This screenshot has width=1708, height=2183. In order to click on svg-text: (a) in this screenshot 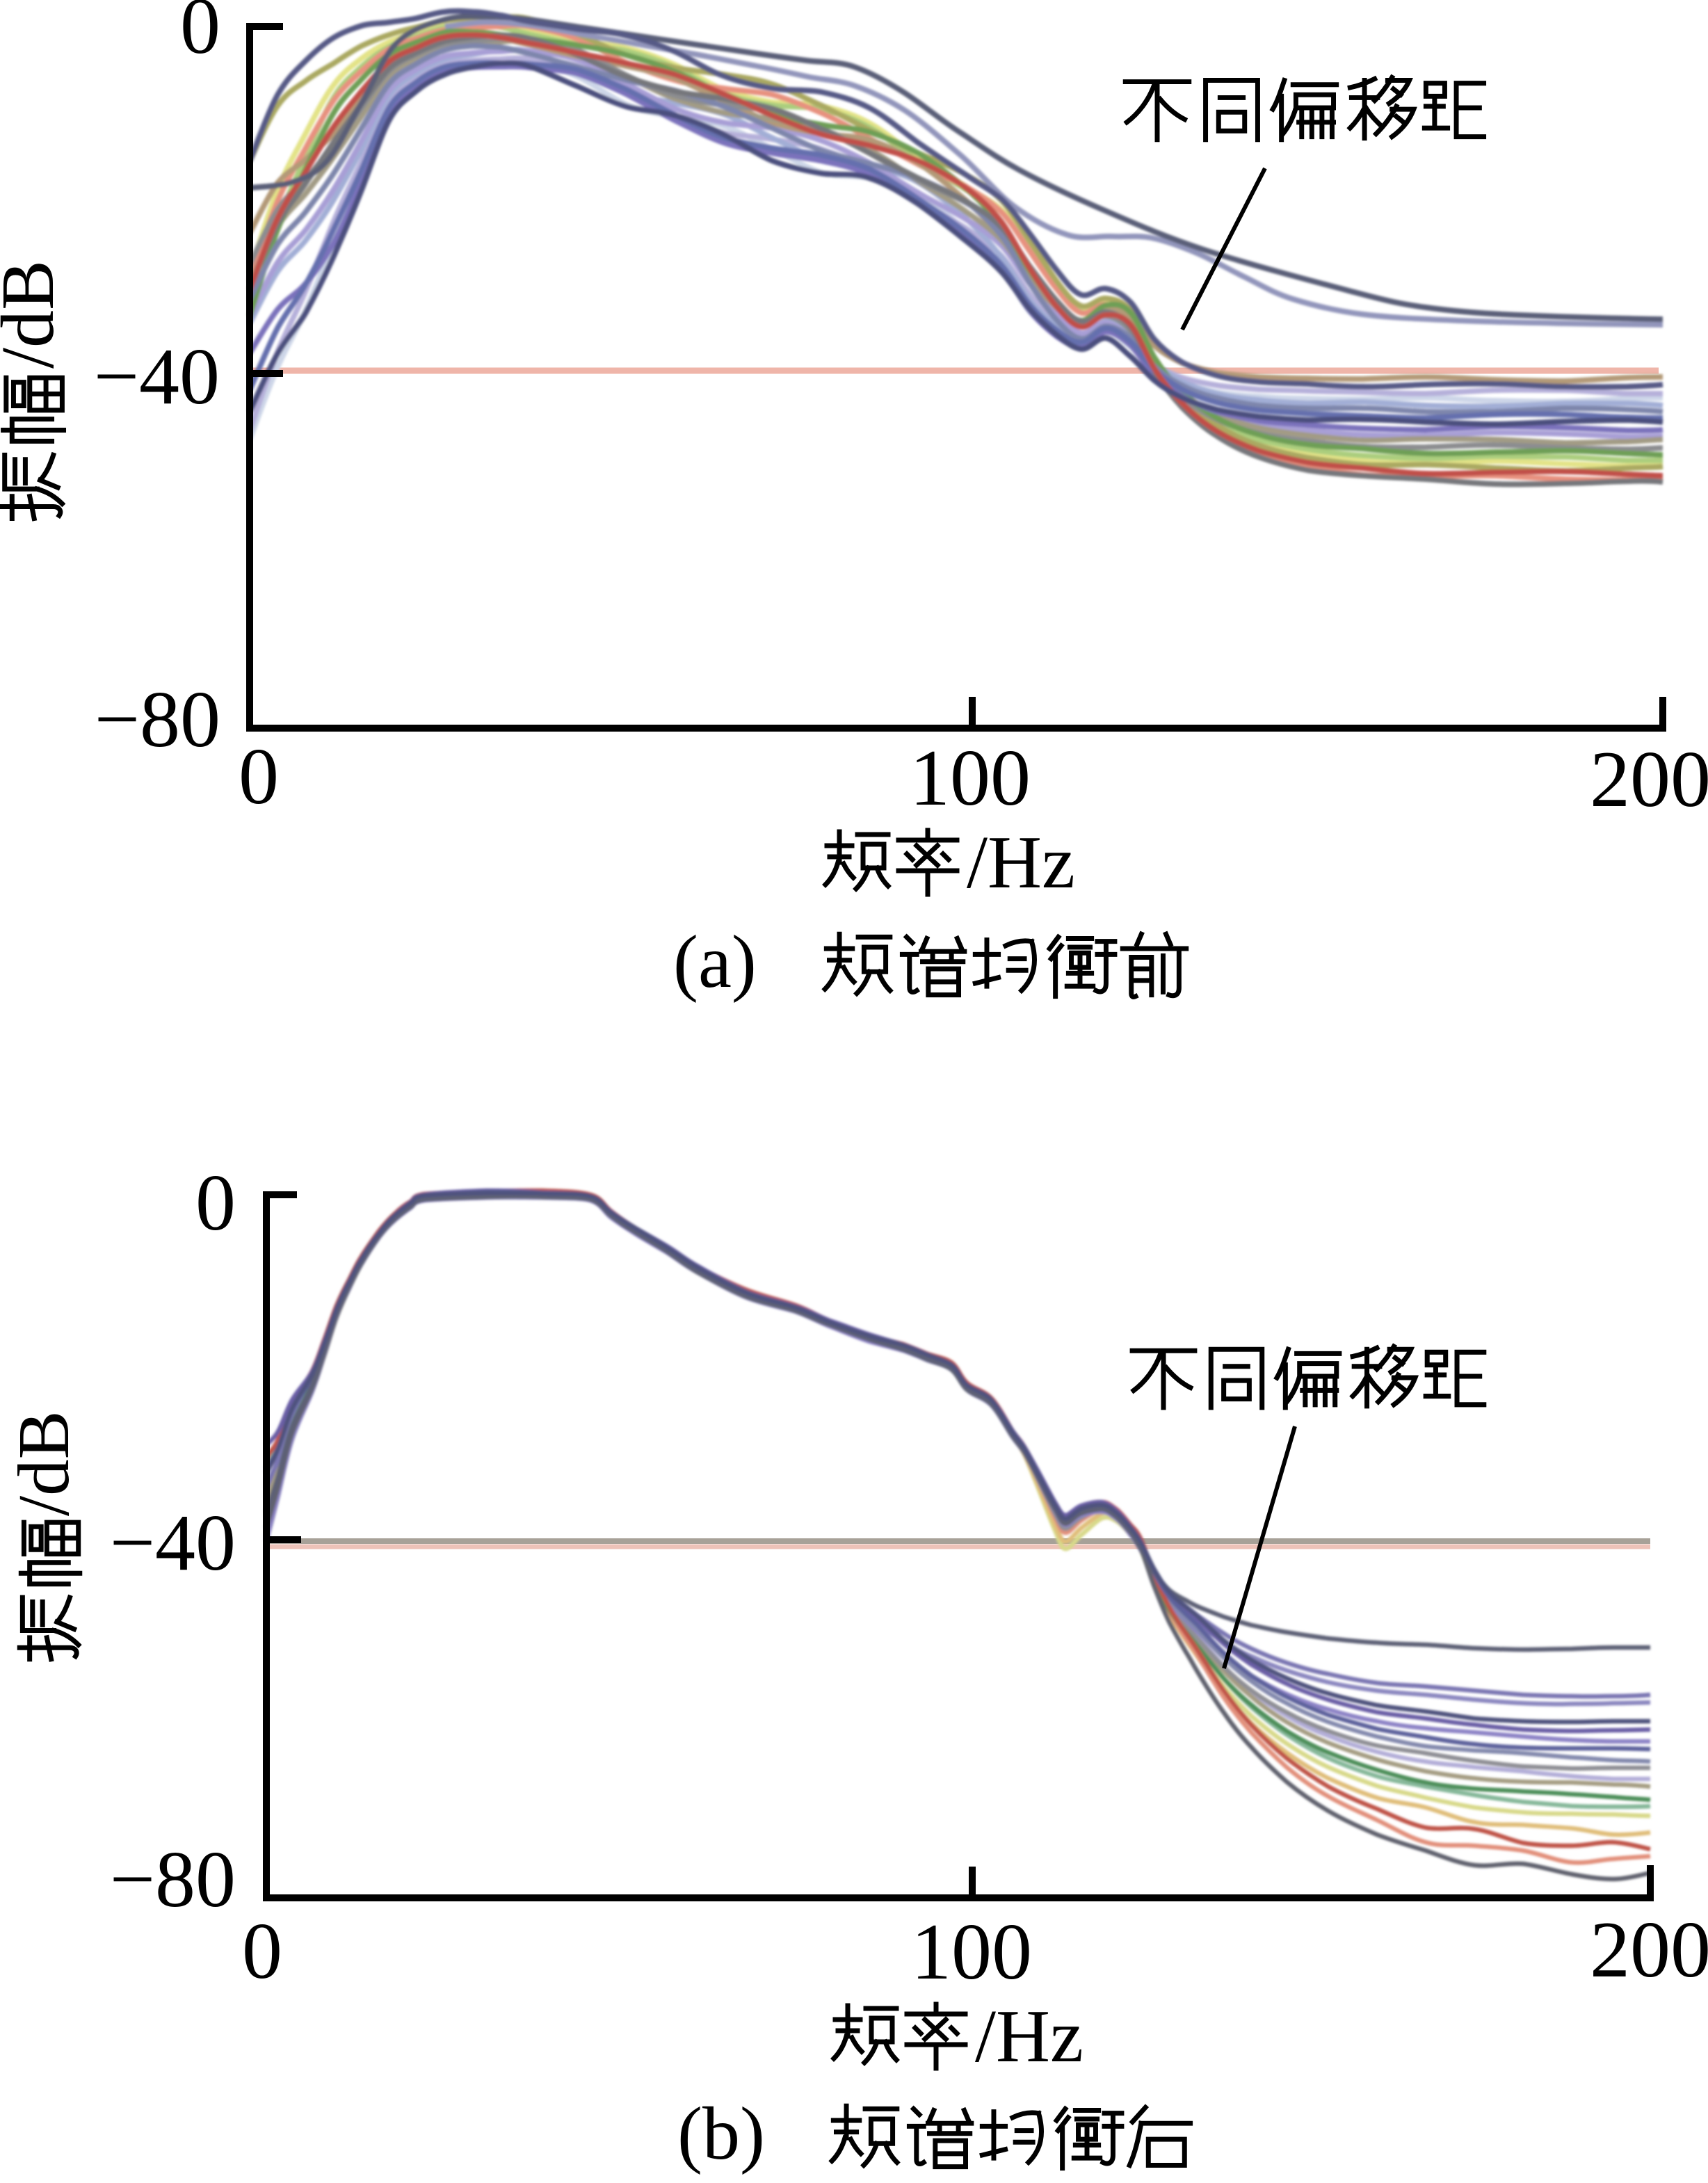, I will do `click(715, 962)`.